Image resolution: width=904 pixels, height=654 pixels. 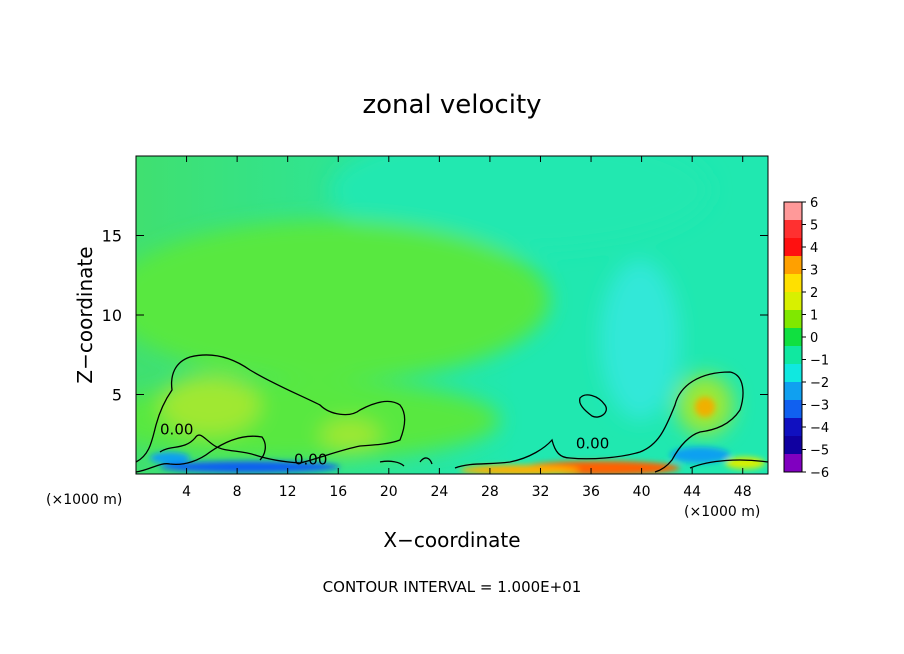 What do you see at coordinates (237, 492) in the screenshot?
I see `x-tick-label: 8` at bounding box center [237, 492].